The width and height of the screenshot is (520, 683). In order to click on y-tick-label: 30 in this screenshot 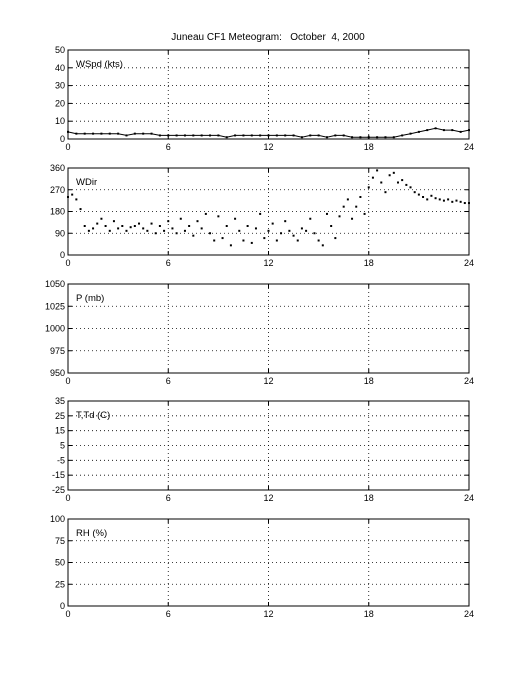, I will do `click(60, 86)`.